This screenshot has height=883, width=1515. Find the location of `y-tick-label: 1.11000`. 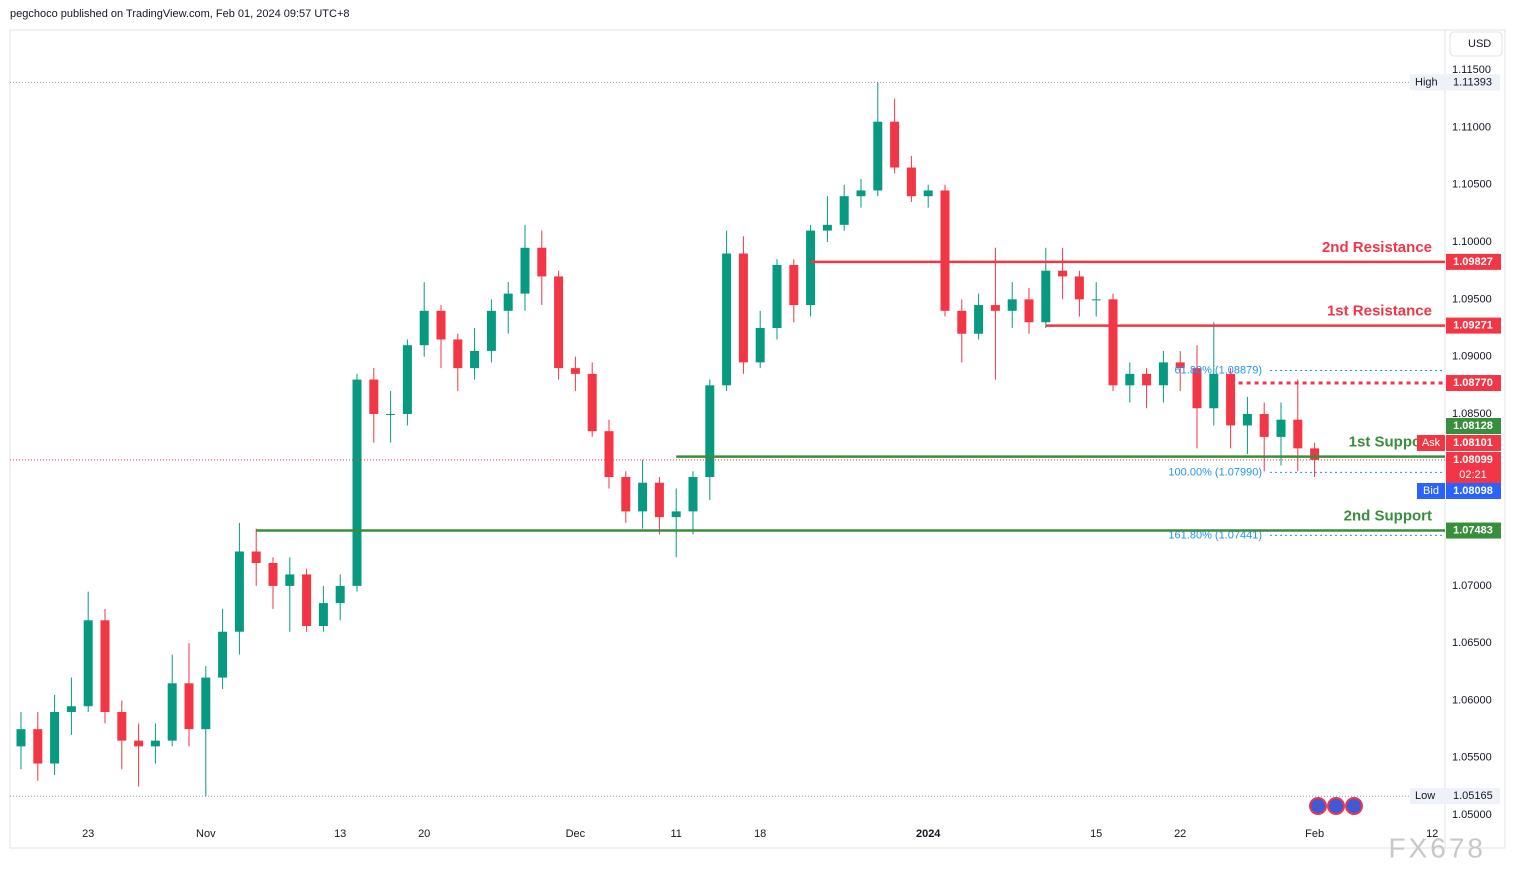

y-tick-label: 1.11000 is located at coordinates (1471, 127).